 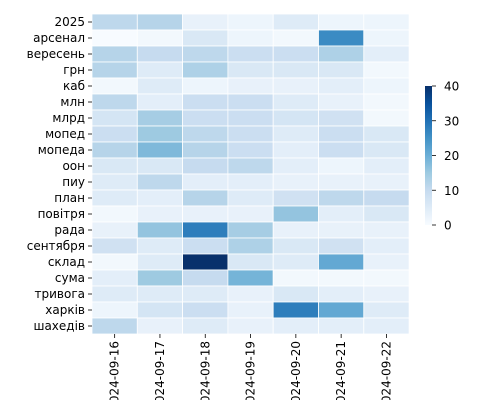 What do you see at coordinates (68, 118) in the screenshot?
I see `y-tick-label: млрд` at bounding box center [68, 118].